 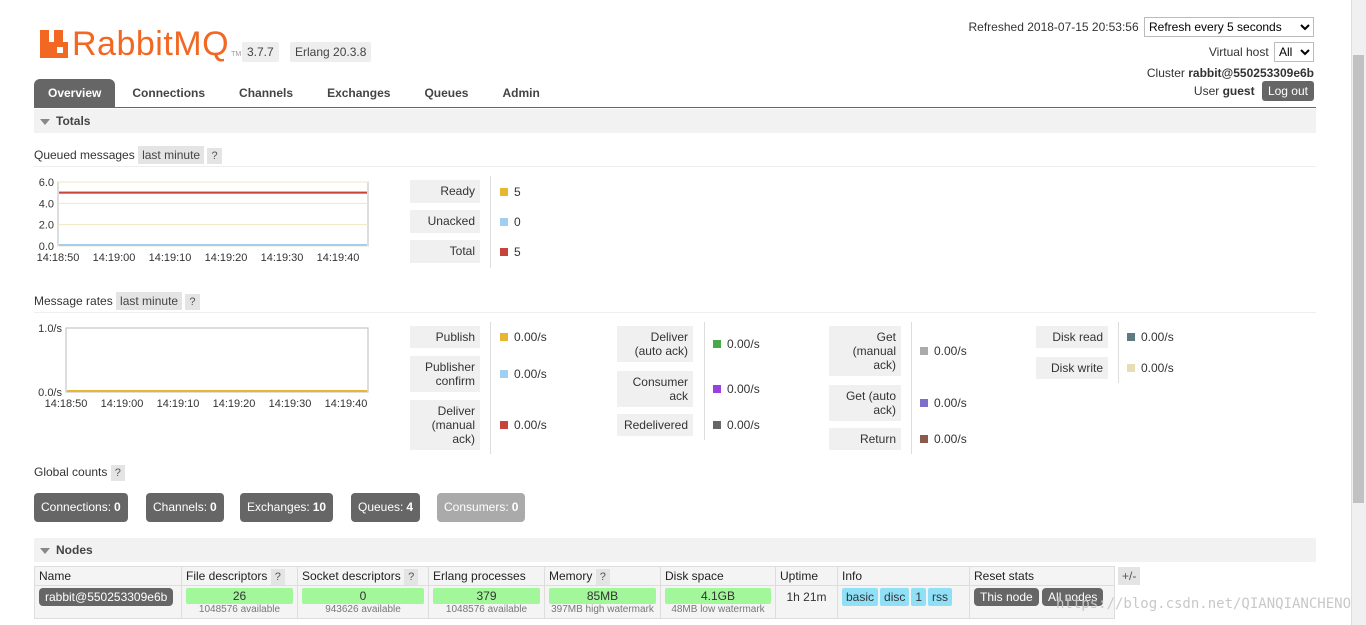 I want to click on queued-range-selector: last minute, so click(x=171, y=155).